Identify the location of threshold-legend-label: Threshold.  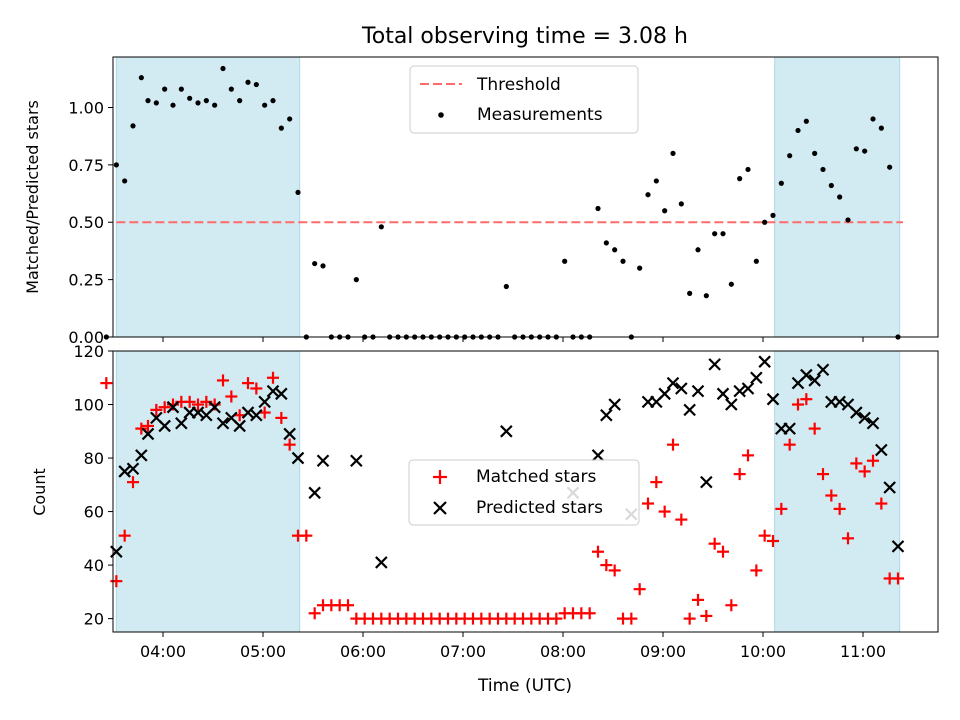
(518, 85).